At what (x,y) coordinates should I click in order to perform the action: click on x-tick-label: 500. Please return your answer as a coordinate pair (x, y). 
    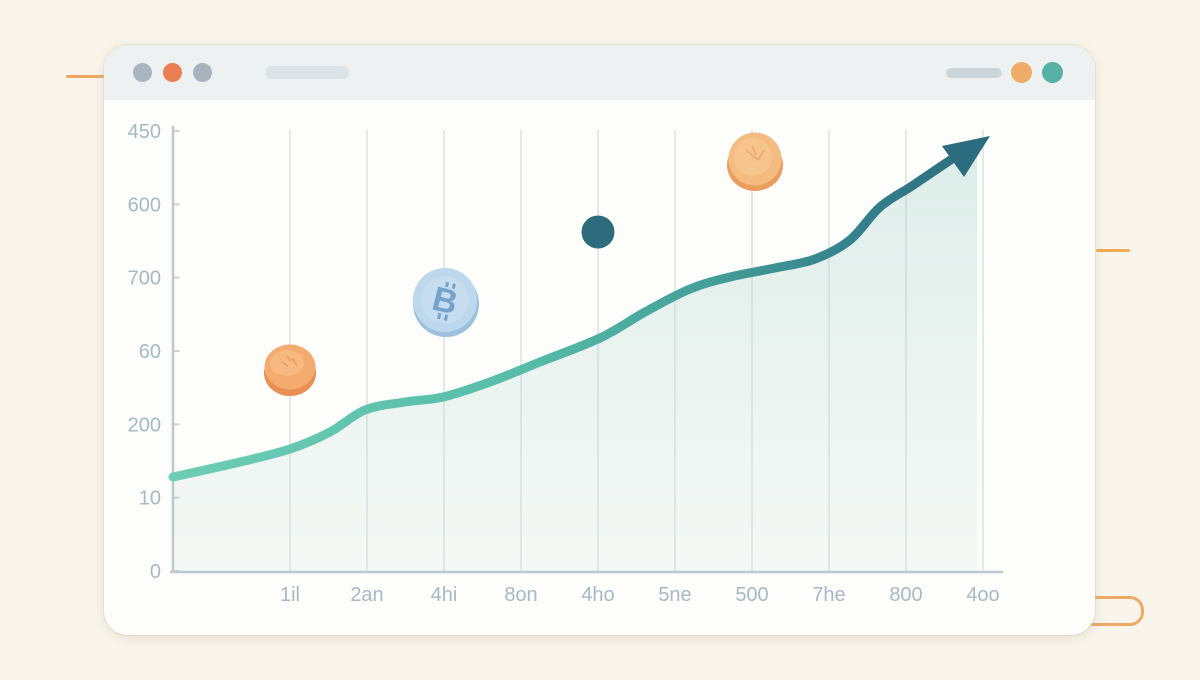
    Looking at the image, I should click on (751, 595).